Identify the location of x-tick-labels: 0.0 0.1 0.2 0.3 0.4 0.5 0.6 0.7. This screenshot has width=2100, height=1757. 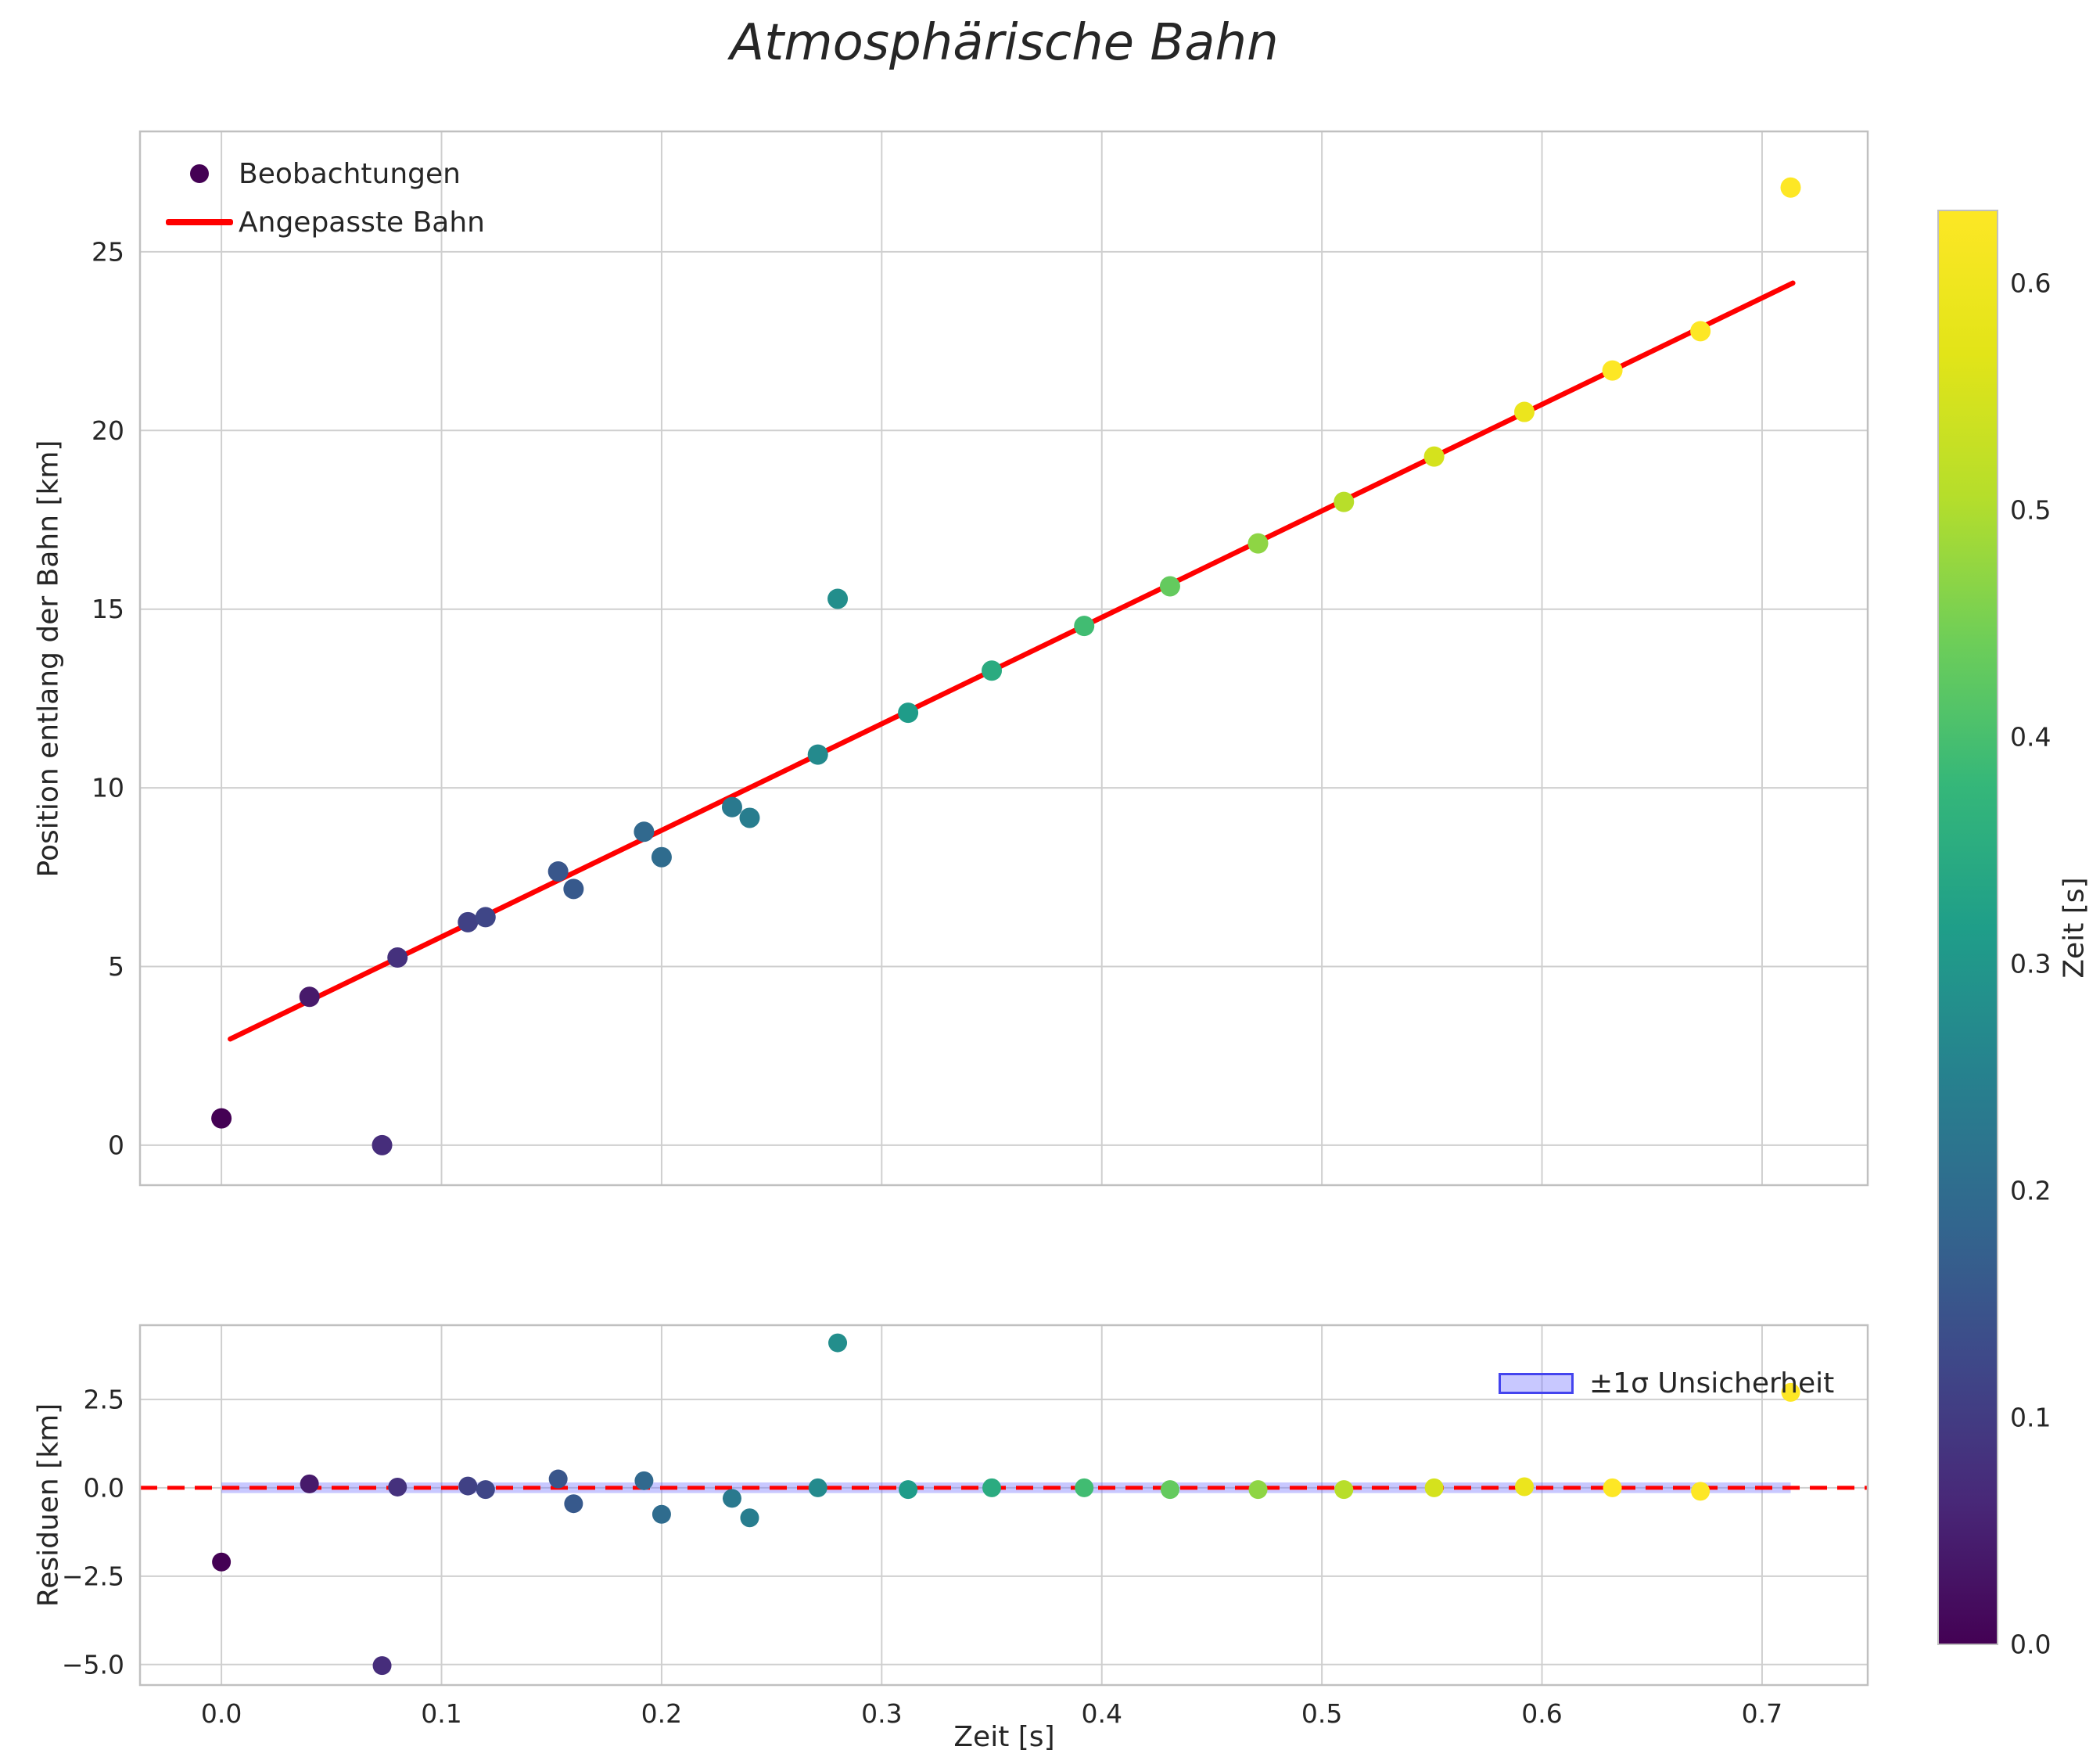
(991, 1714).